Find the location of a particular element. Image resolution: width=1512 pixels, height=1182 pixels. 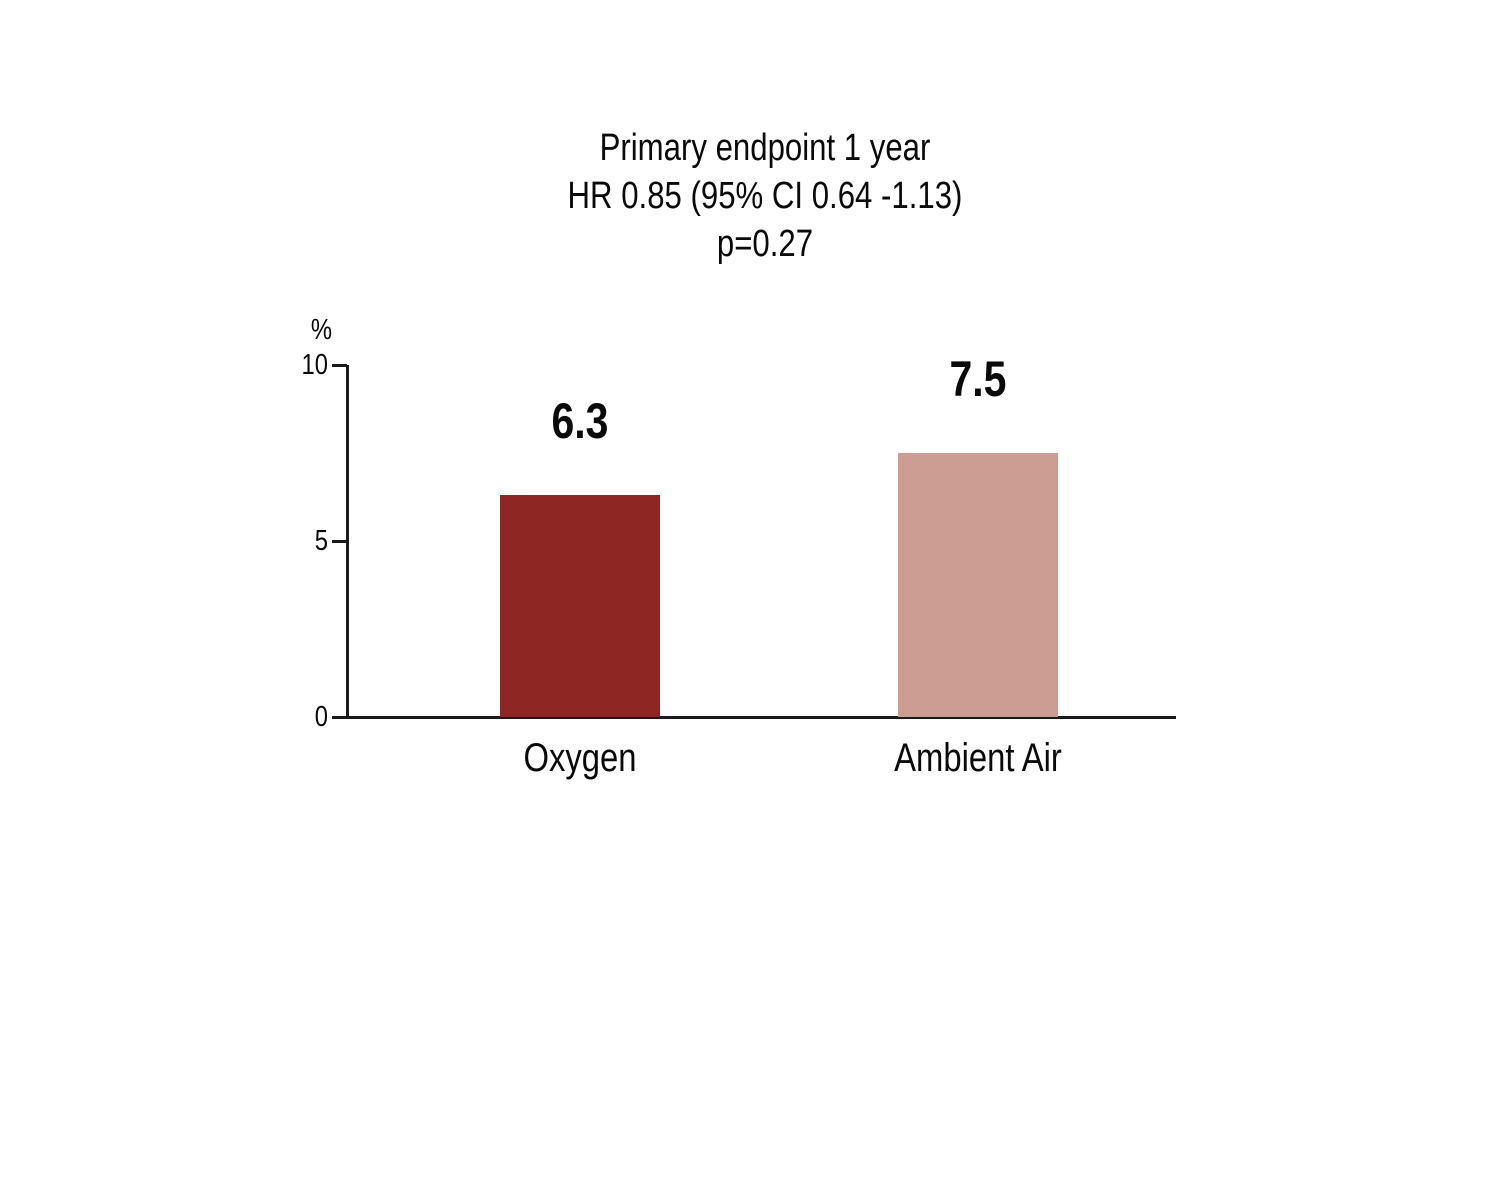

category-label-oxygen: Oxygen is located at coordinates (580, 758).